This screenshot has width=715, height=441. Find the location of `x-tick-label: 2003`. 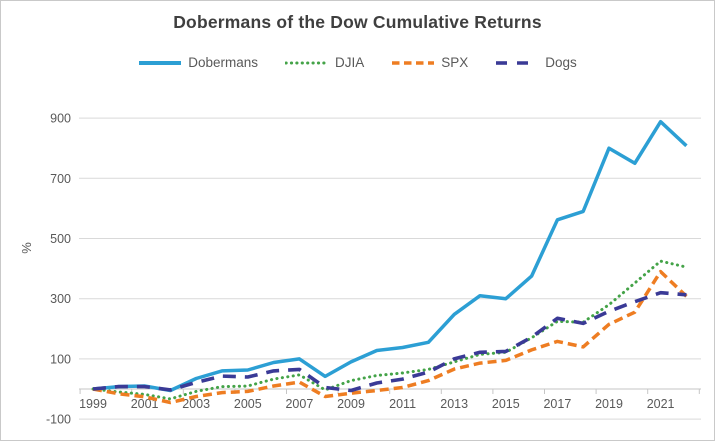

x-tick-label: 2003 is located at coordinates (196, 404).